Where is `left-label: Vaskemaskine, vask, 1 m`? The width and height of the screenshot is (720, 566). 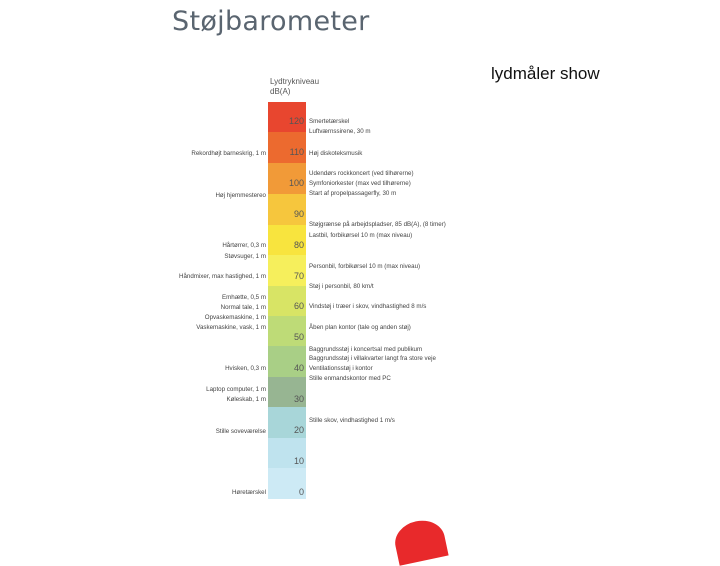 left-label: Vaskemaskine, vask, 1 m is located at coordinates (231, 327).